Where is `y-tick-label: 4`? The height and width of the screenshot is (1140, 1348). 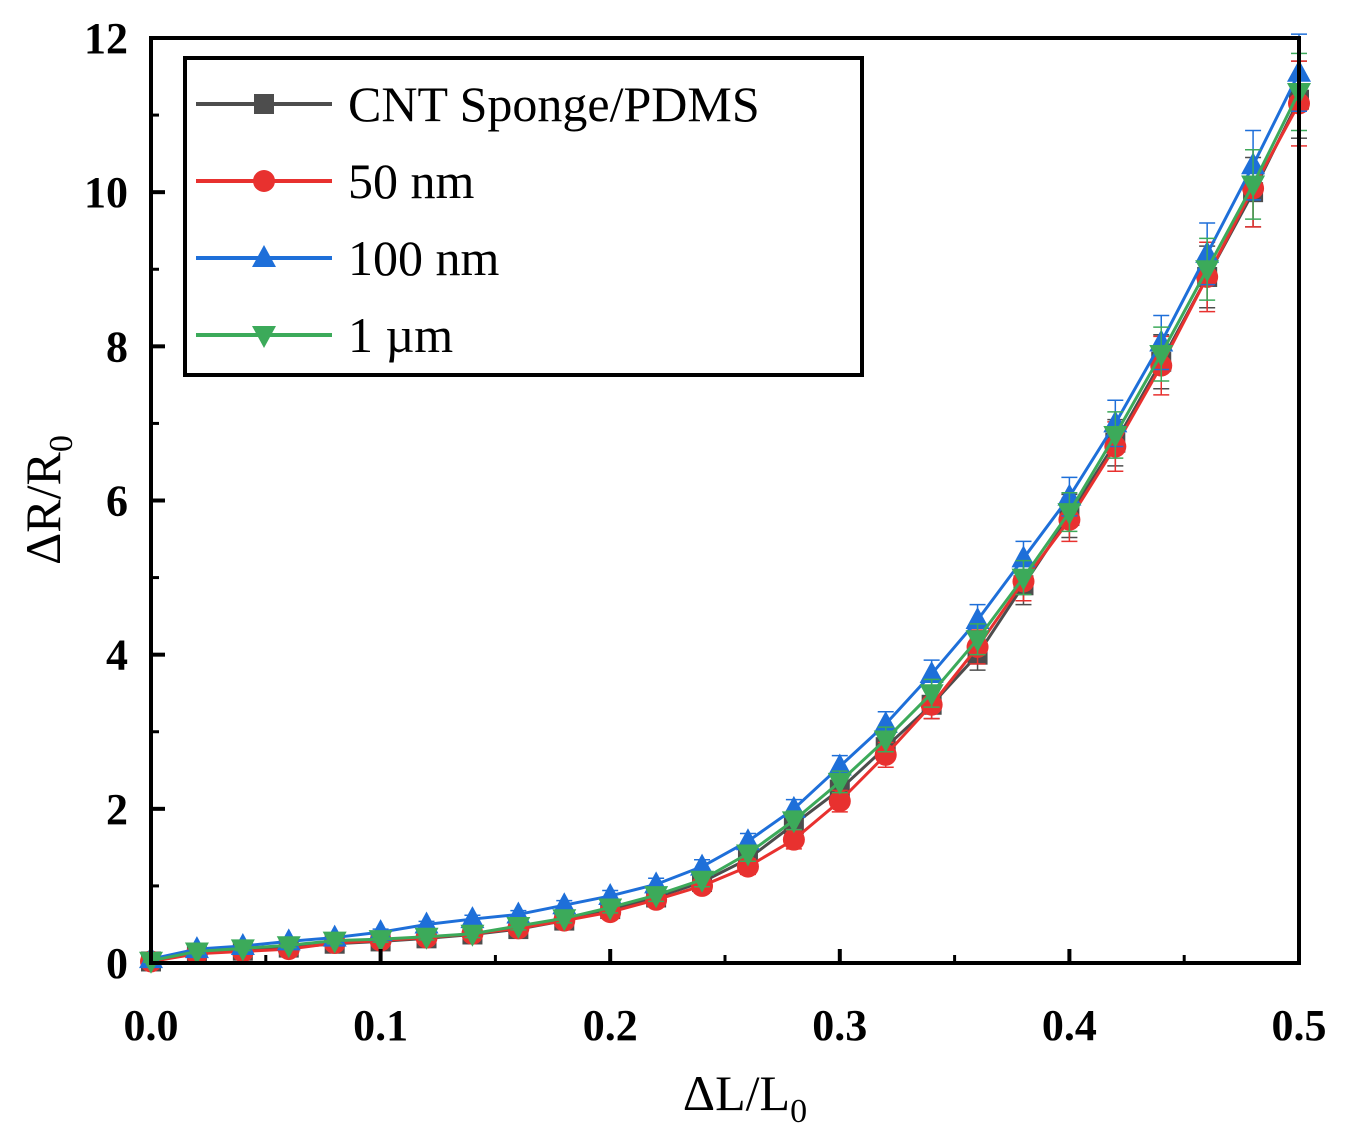 y-tick-label: 4 is located at coordinates (117, 655).